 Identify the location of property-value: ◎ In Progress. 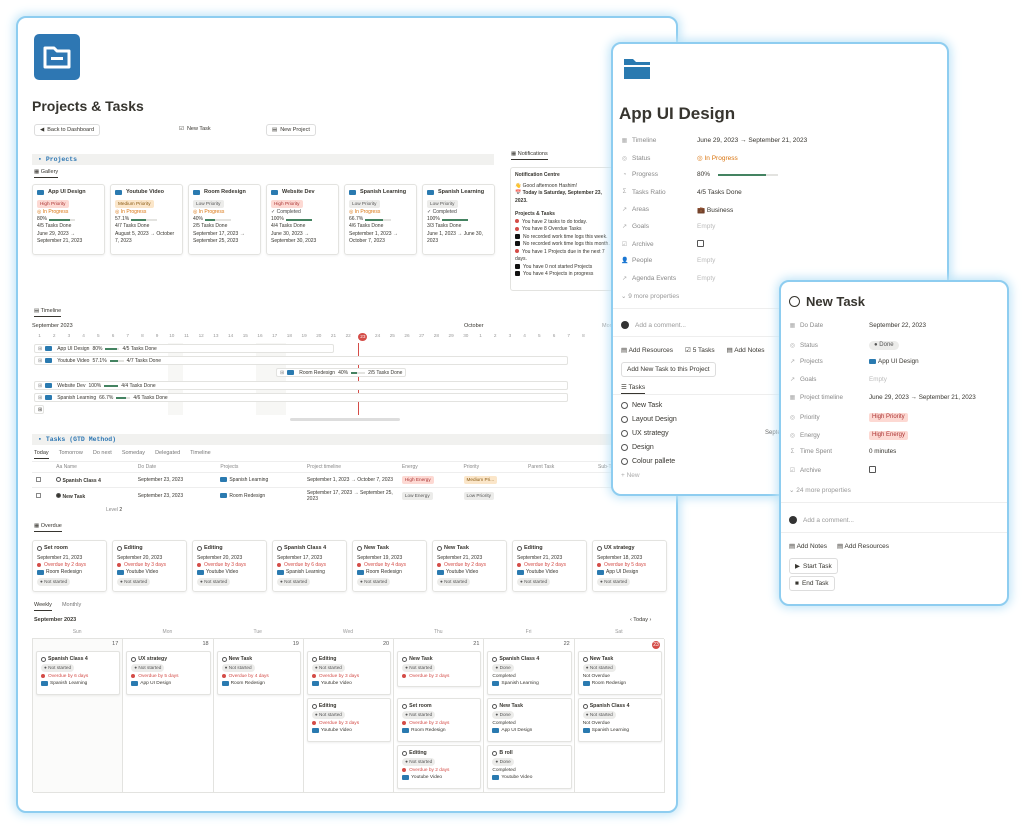
(717, 159).